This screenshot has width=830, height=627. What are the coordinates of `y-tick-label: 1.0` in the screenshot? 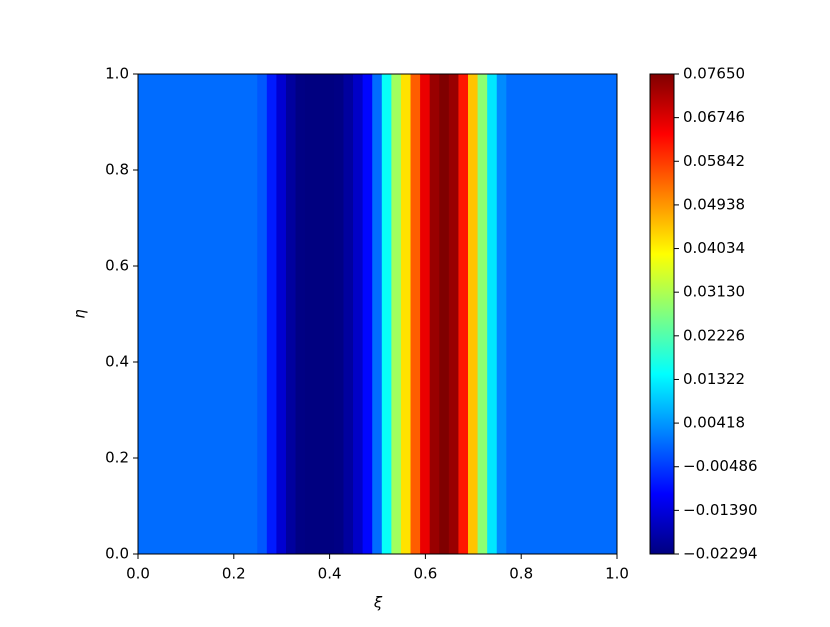 It's located at (117, 74).